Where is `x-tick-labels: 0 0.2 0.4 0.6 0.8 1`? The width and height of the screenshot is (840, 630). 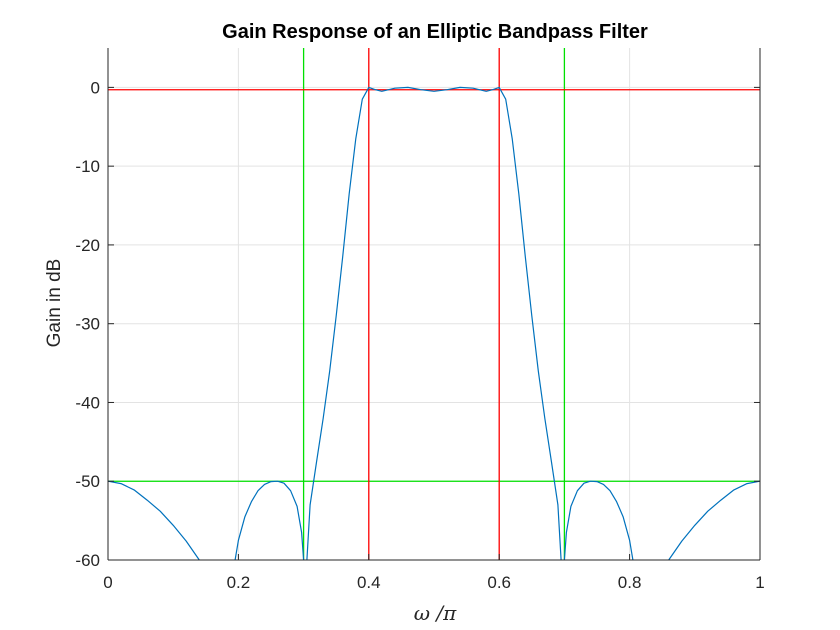
x-tick-labels: 0 0.2 0.4 0.6 0.8 1 is located at coordinates (433, 582).